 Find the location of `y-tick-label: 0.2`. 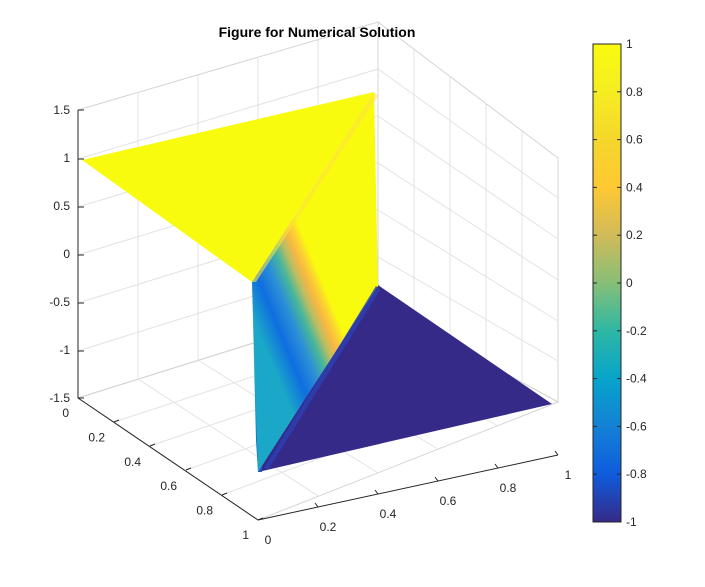

y-tick-label: 0.2 is located at coordinates (96, 437).